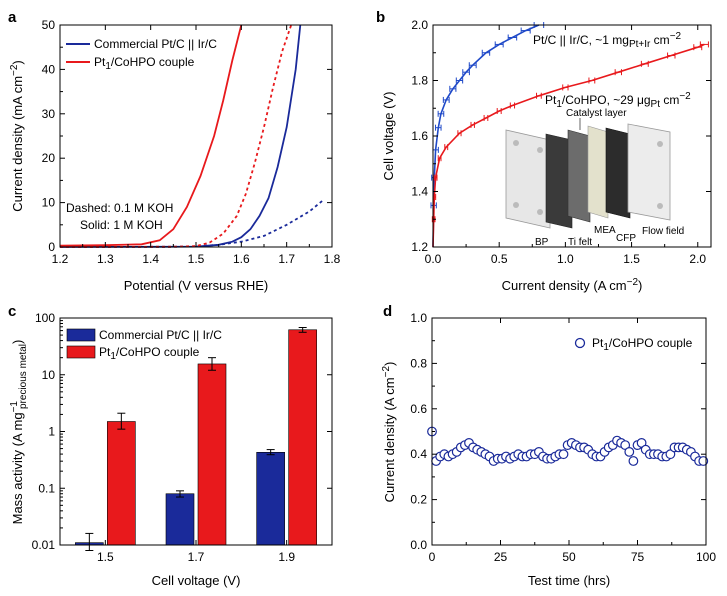 Image resolution: width=727 pixels, height=596 pixels. I want to click on panel-c-bar-series-1-1.7, so click(180, 519).